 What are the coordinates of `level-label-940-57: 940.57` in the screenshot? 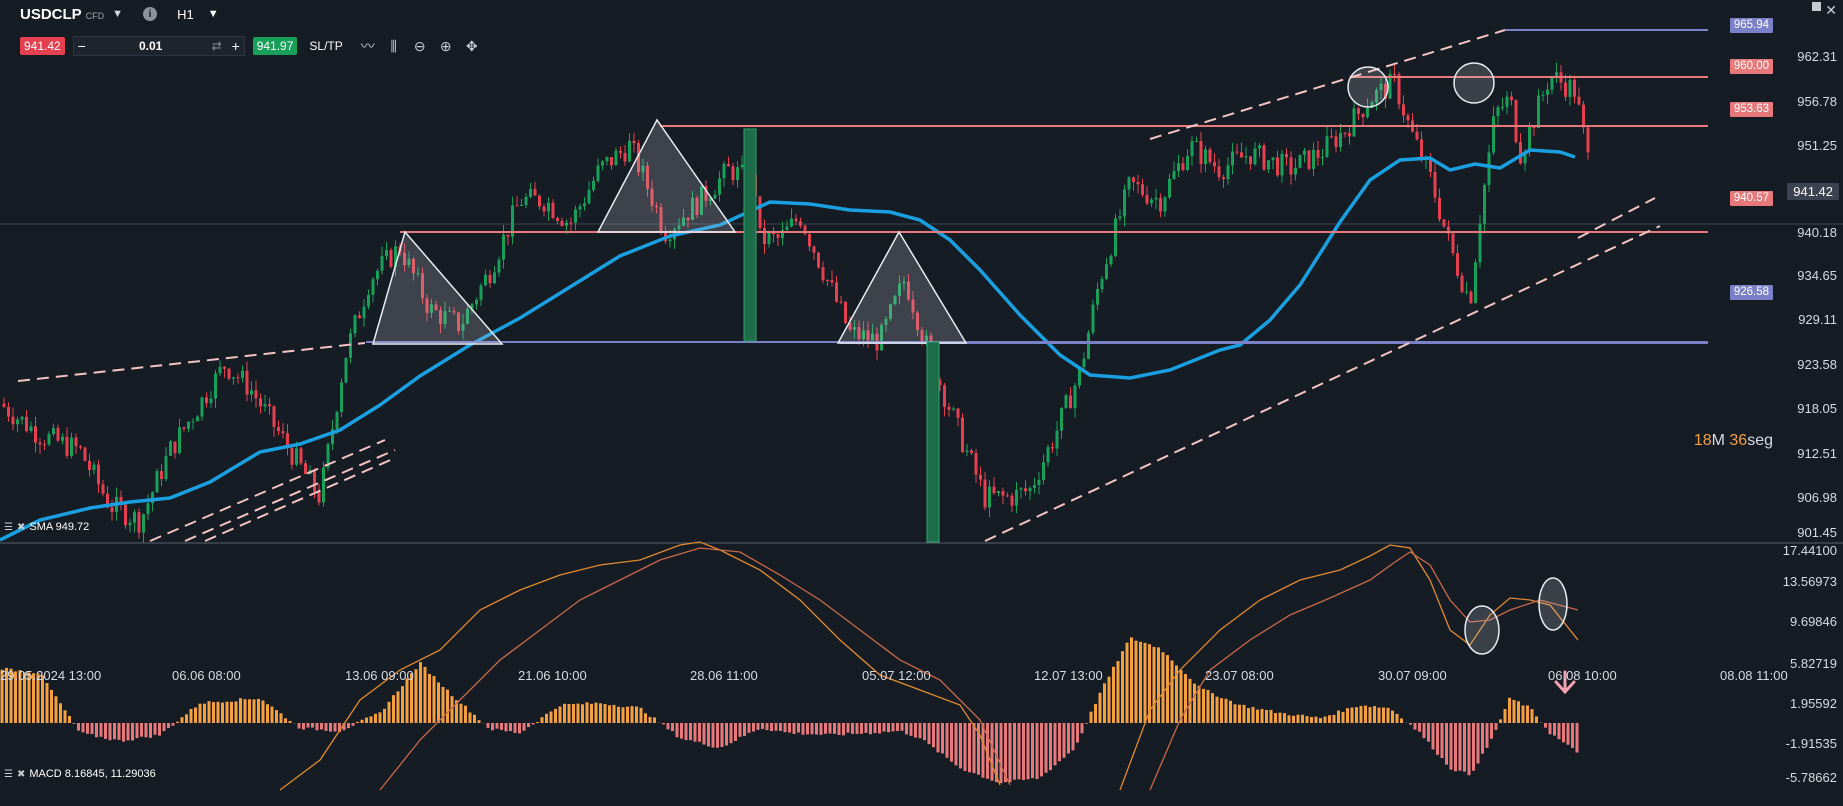 It's located at (1751, 198).